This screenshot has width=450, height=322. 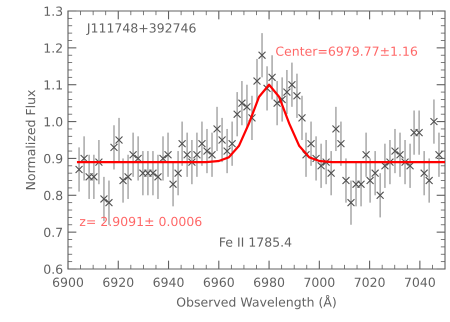 I want to click on y-tick-label: 0.9, so click(x=53, y=159).